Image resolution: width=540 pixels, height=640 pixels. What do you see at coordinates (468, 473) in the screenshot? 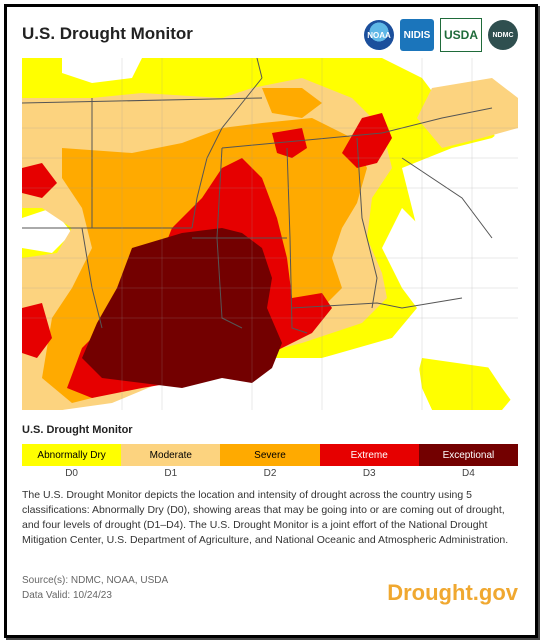
I see `legend-code-d4: D4` at bounding box center [468, 473].